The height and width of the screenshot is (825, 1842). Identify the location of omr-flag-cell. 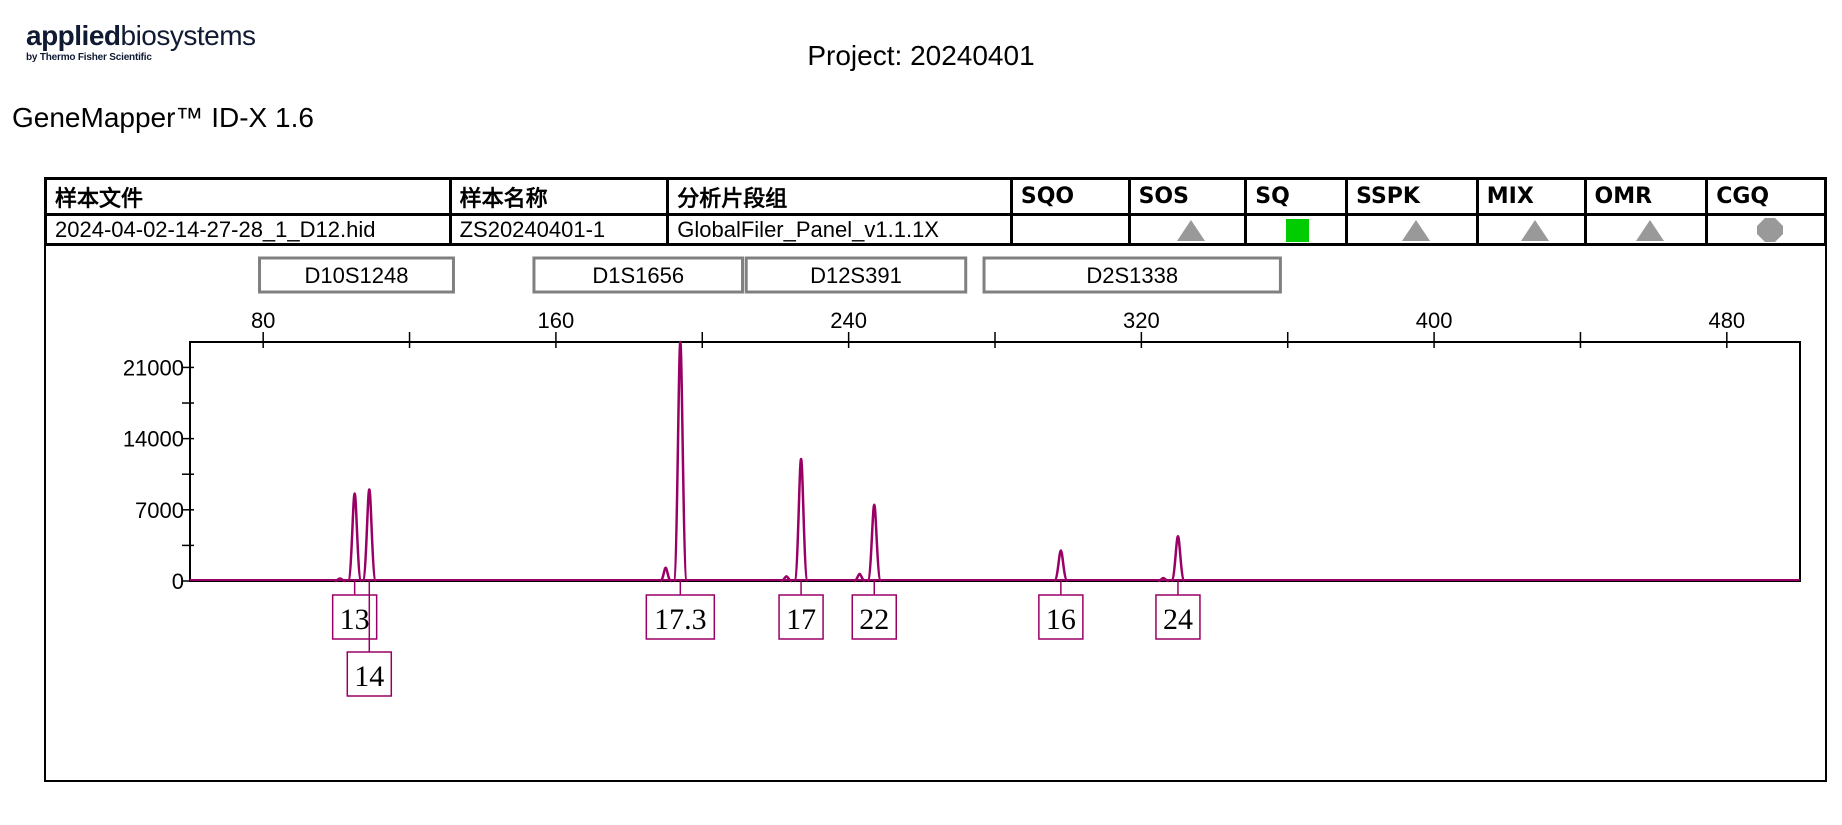
(1646, 229).